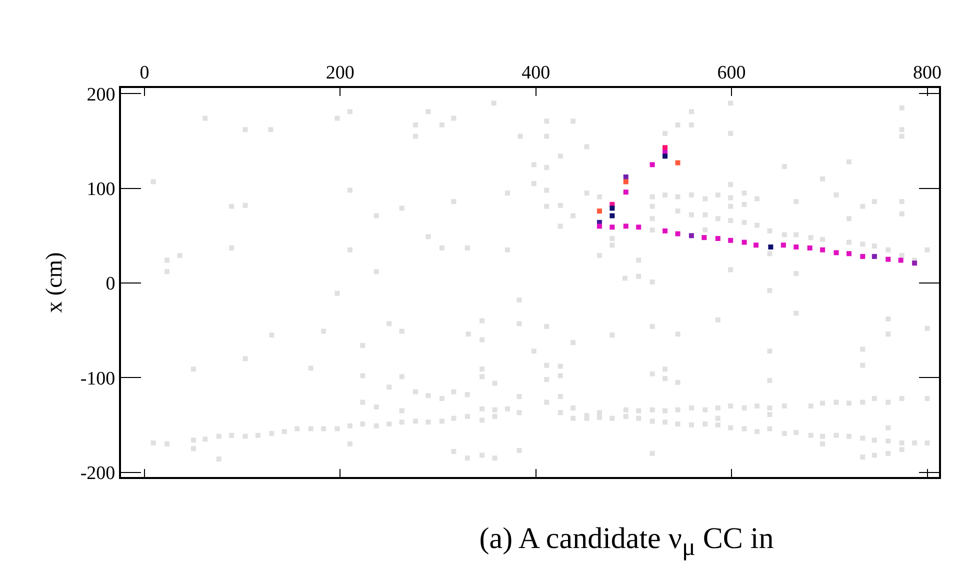  Describe the element at coordinates (111, 284) in the screenshot. I see `y-tick-label: 0` at that location.